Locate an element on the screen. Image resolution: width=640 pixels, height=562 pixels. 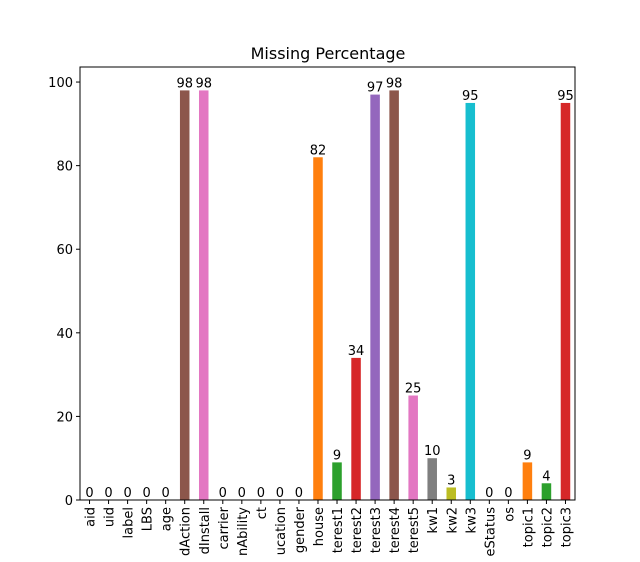
x-tick-label: uid is located at coordinates (110, 517).